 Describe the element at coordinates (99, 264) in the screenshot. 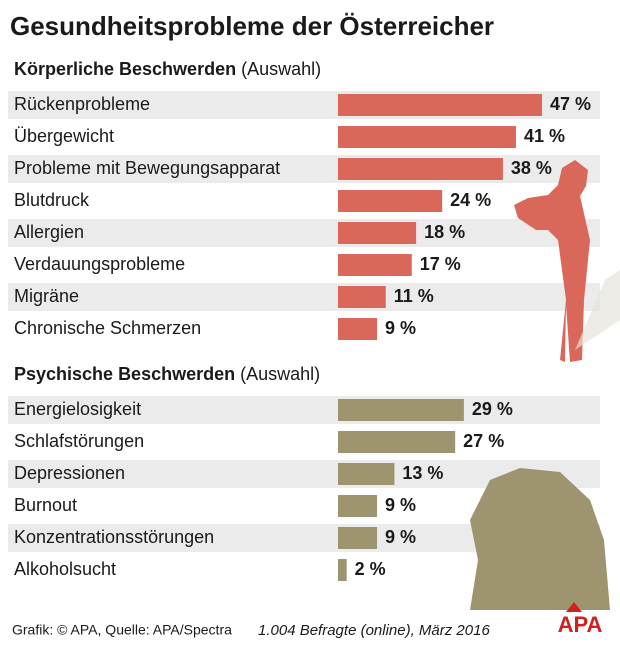

I see `category-label: Verdauungsprobleme` at that location.